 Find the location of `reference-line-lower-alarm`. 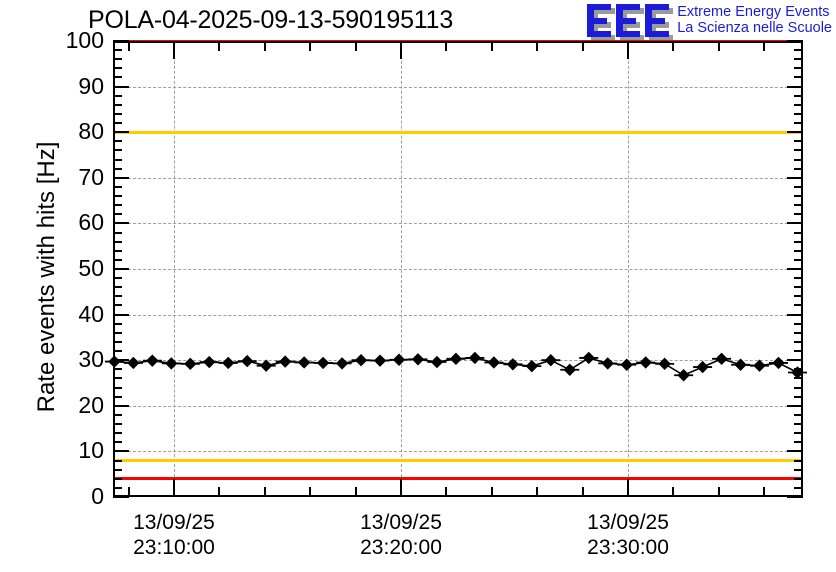

reference-line-lower-alarm is located at coordinates (458, 479).